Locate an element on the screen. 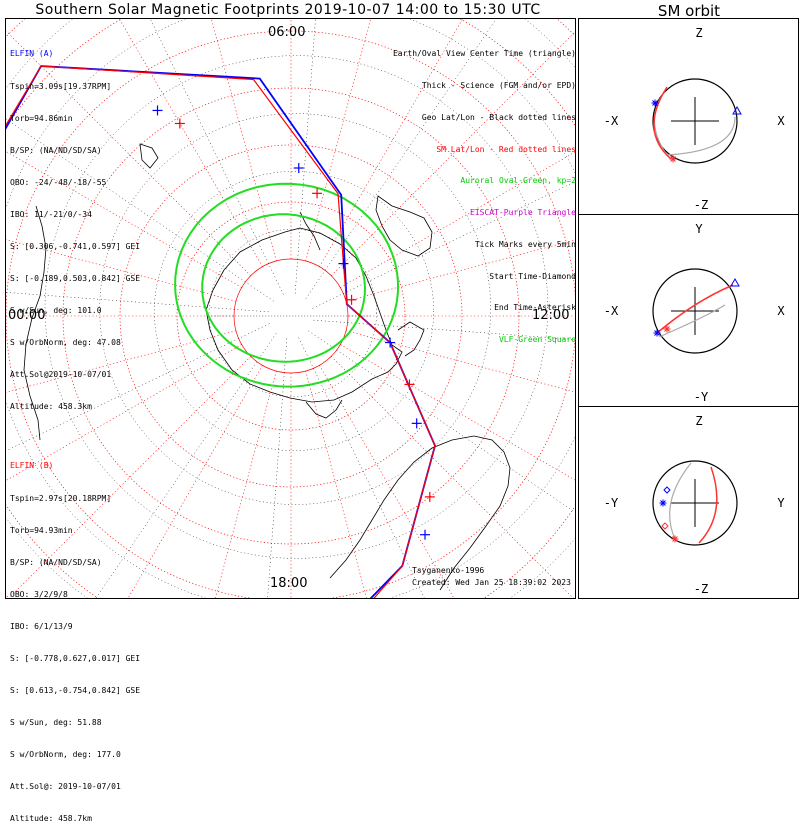  antarctic-peninsula-coastline is located at coordinates (411, 339).